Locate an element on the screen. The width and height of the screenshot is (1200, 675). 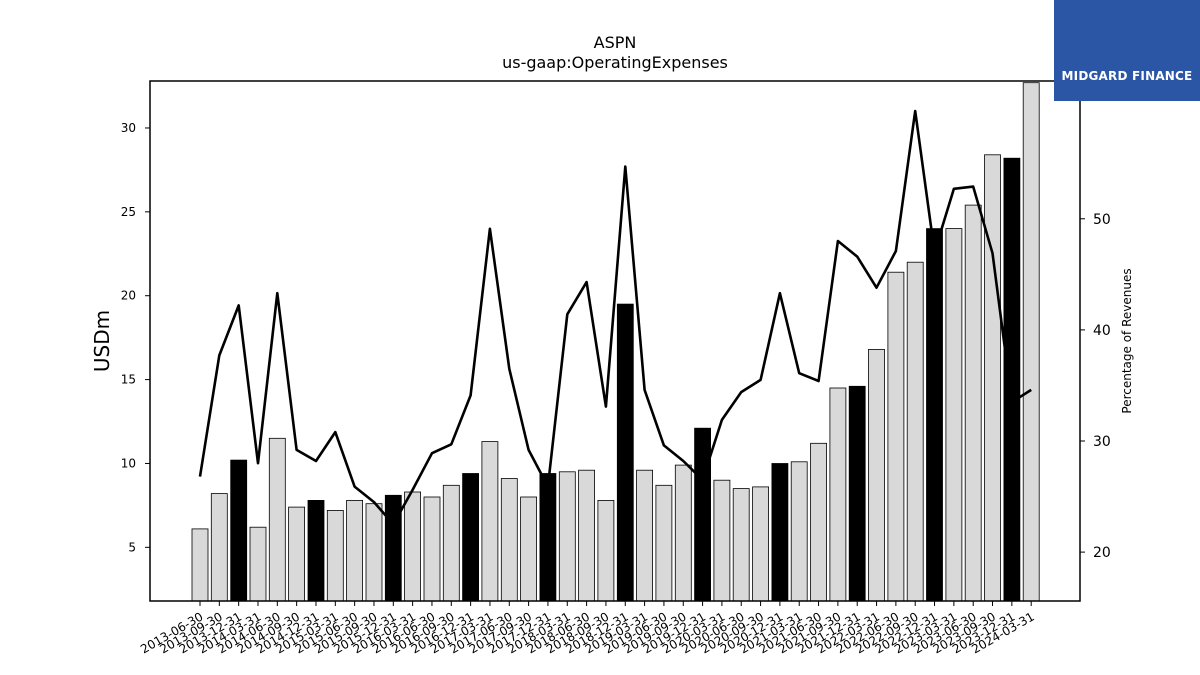
y2-axis-label: Percentage of Revenues is located at coordinates (1127, 340).